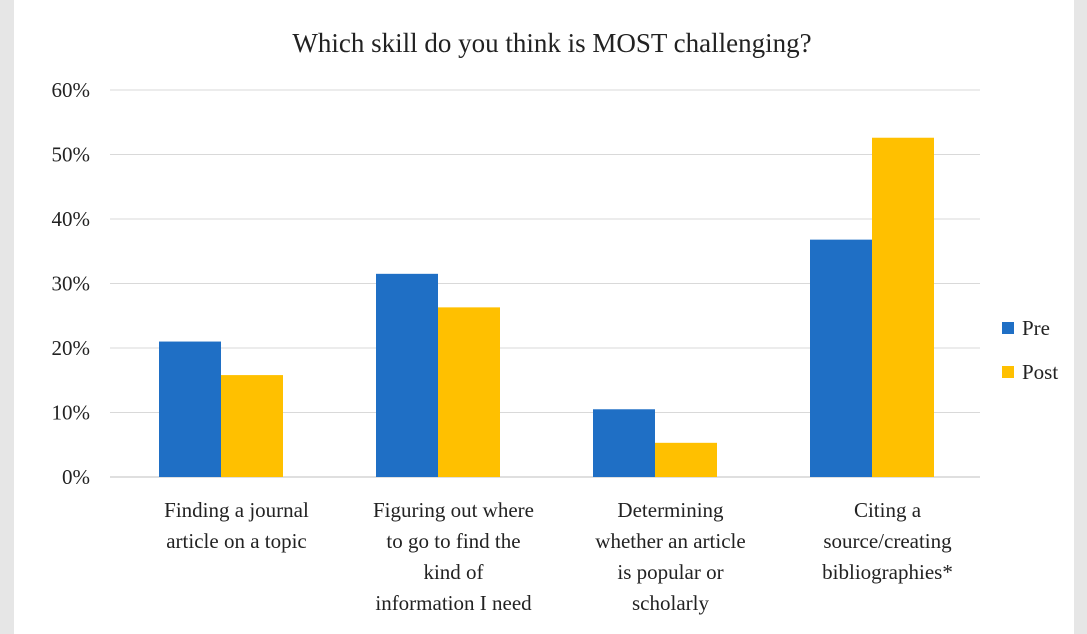  What do you see at coordinates (453, 510) in the screenshot?
I see `category-label-line: Figuring out where` at bounding box center [453, 510].